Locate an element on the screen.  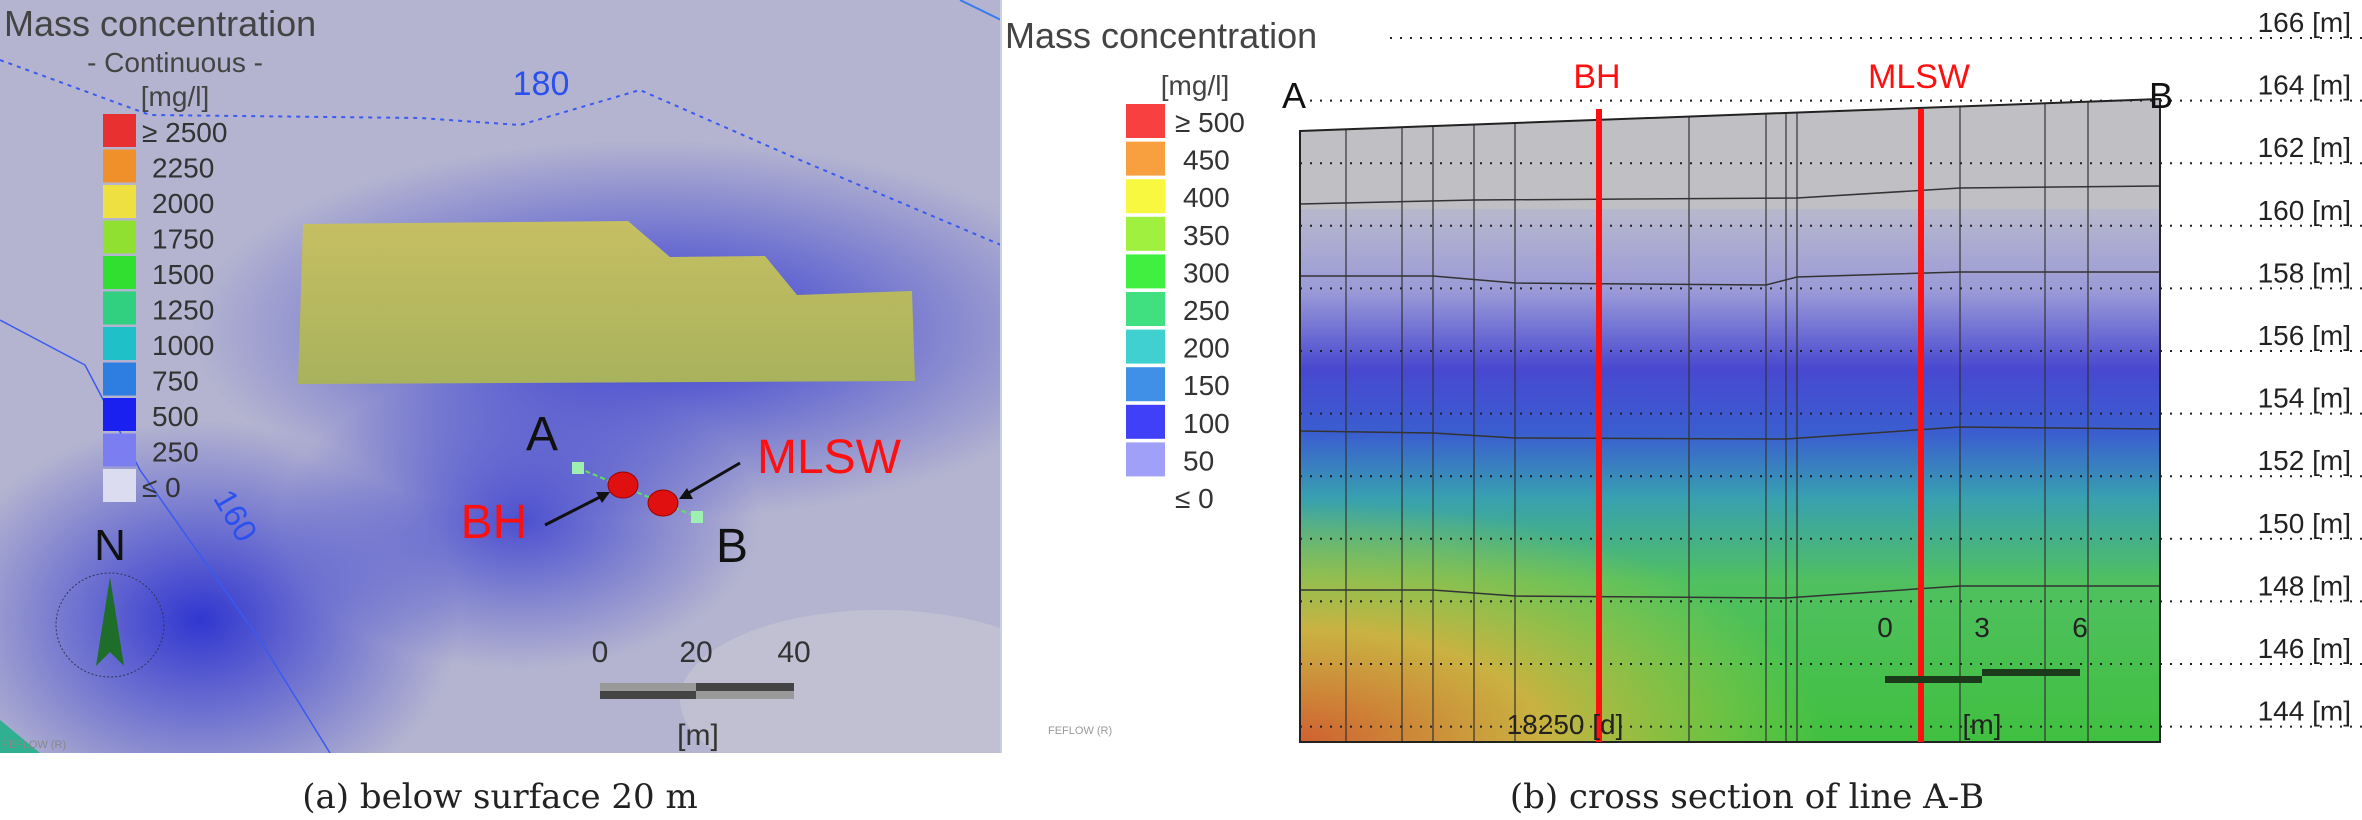
point-a-label: A is located at coordinates (542, 434).